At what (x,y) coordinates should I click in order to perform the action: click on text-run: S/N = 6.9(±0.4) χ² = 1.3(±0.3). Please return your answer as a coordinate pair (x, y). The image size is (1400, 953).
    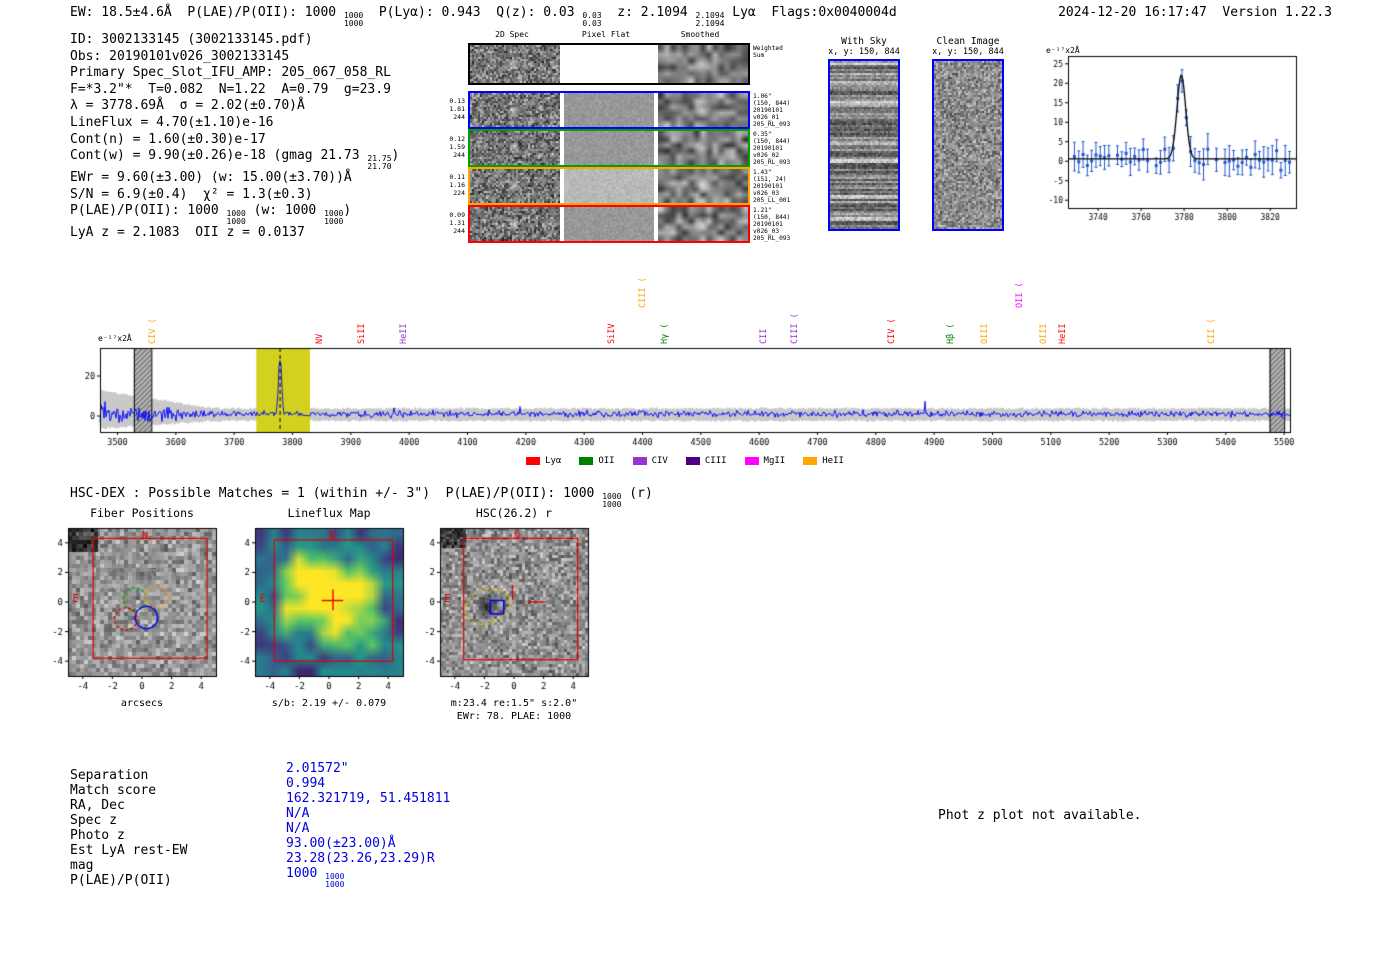
    Looking at the image, I should click on (191, 194).